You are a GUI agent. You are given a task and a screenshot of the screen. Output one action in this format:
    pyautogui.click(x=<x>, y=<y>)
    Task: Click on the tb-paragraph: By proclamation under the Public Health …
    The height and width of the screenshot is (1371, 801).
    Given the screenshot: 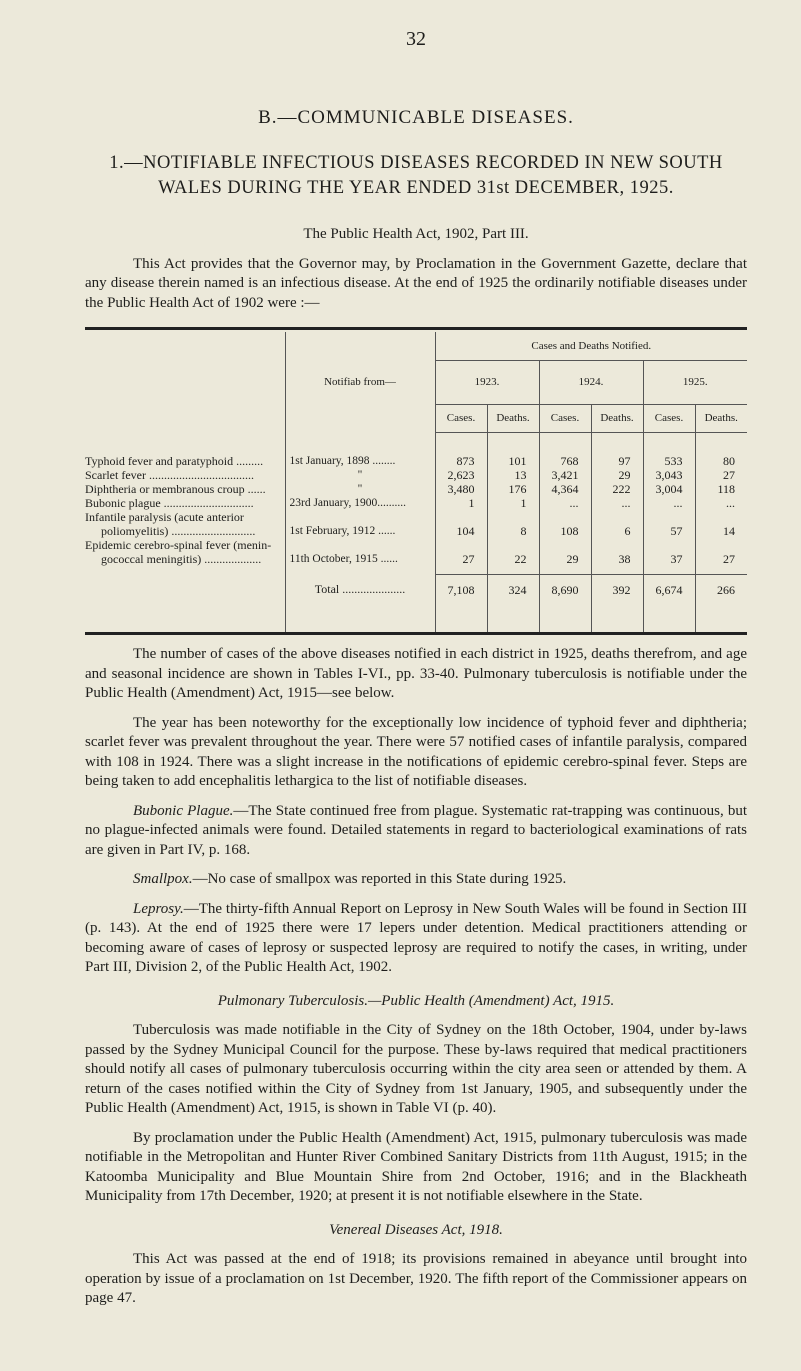 What is the action you would take?
    pyautogui.click(x=416, y=1167)
    